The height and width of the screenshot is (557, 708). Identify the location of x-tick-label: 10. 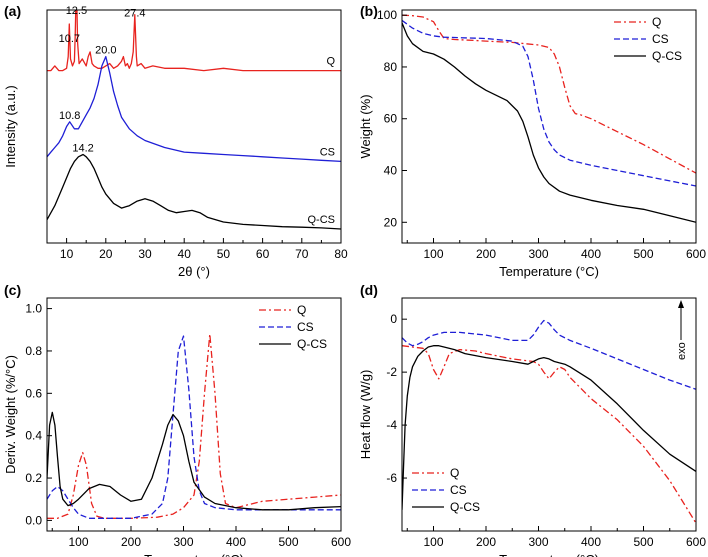
(67, 254).